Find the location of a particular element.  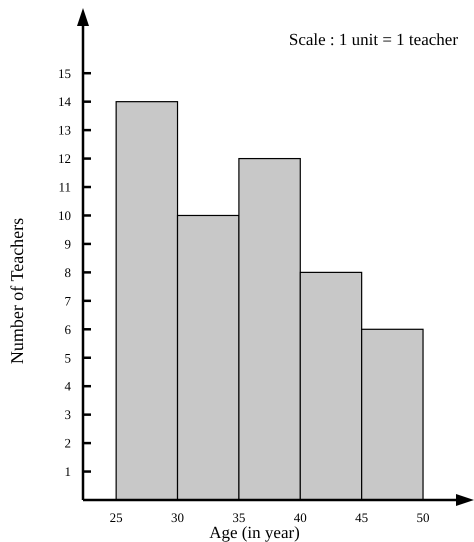

y-tick-label: 5 is located at coordinates (67, 358).